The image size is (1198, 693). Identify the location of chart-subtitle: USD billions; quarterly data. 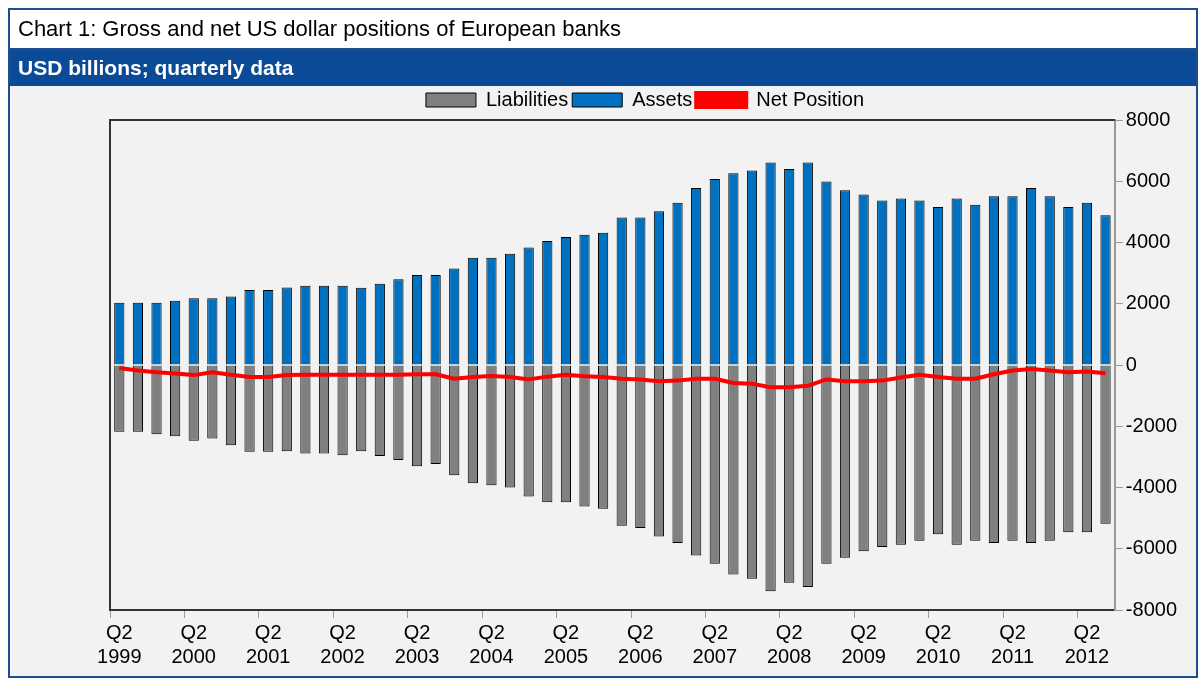
(603, 68).